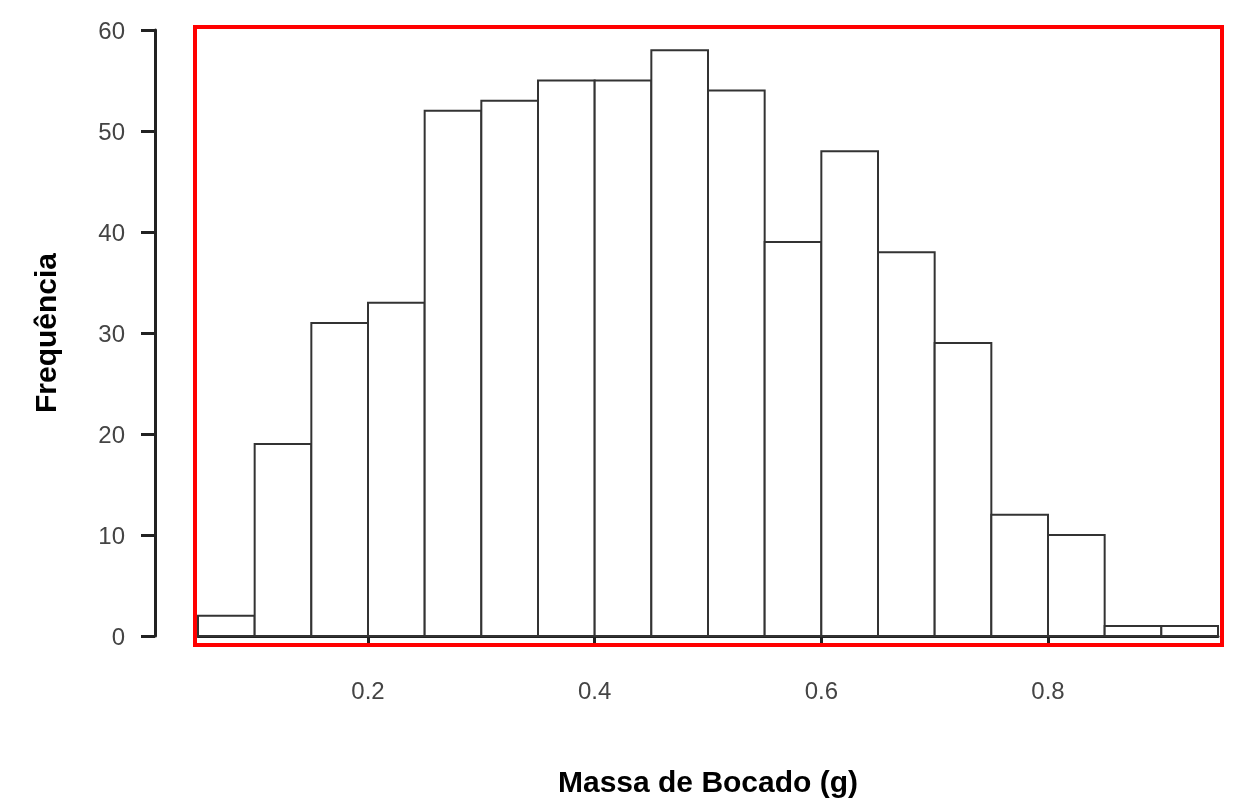  What do you see at coordinates (118, 636) in the screenshot?
I see `y-tick-label: 0` at bounding box center [118, 636].